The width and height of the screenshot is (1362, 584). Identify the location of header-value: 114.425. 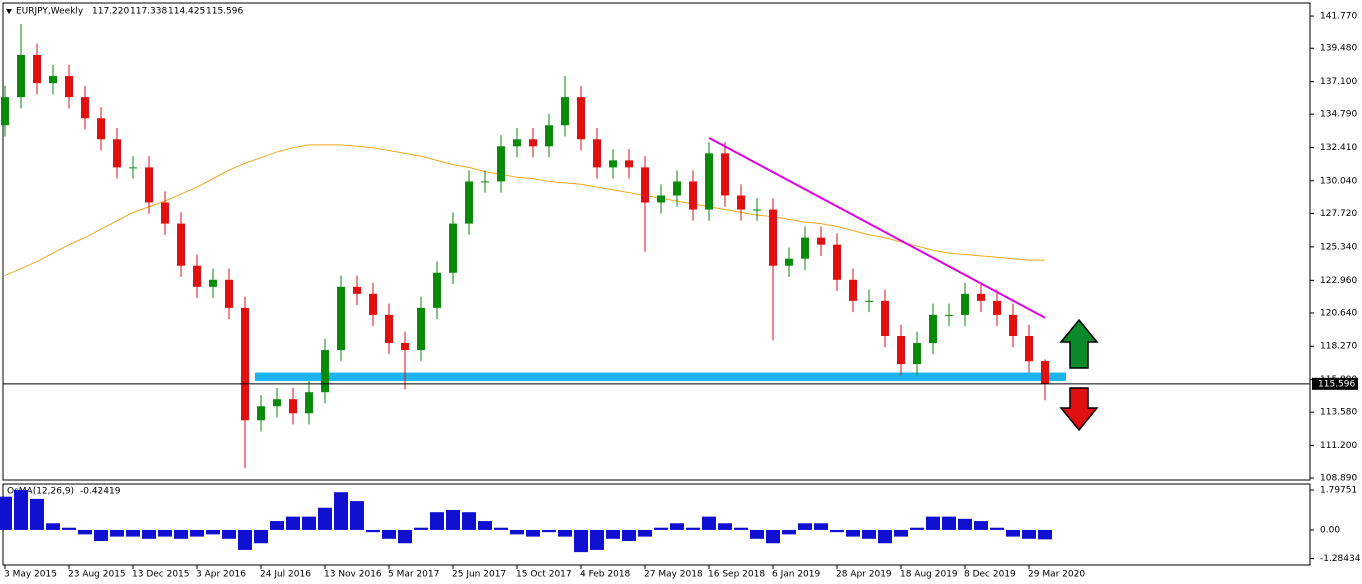
(186, 12).